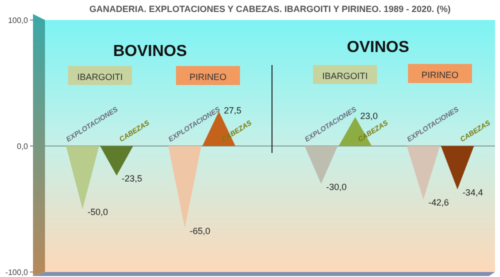 The image size is (500, 277). Describe the element at coordinates (132, 179) in the screenshot. I see `data-label: -23,5` at that location.